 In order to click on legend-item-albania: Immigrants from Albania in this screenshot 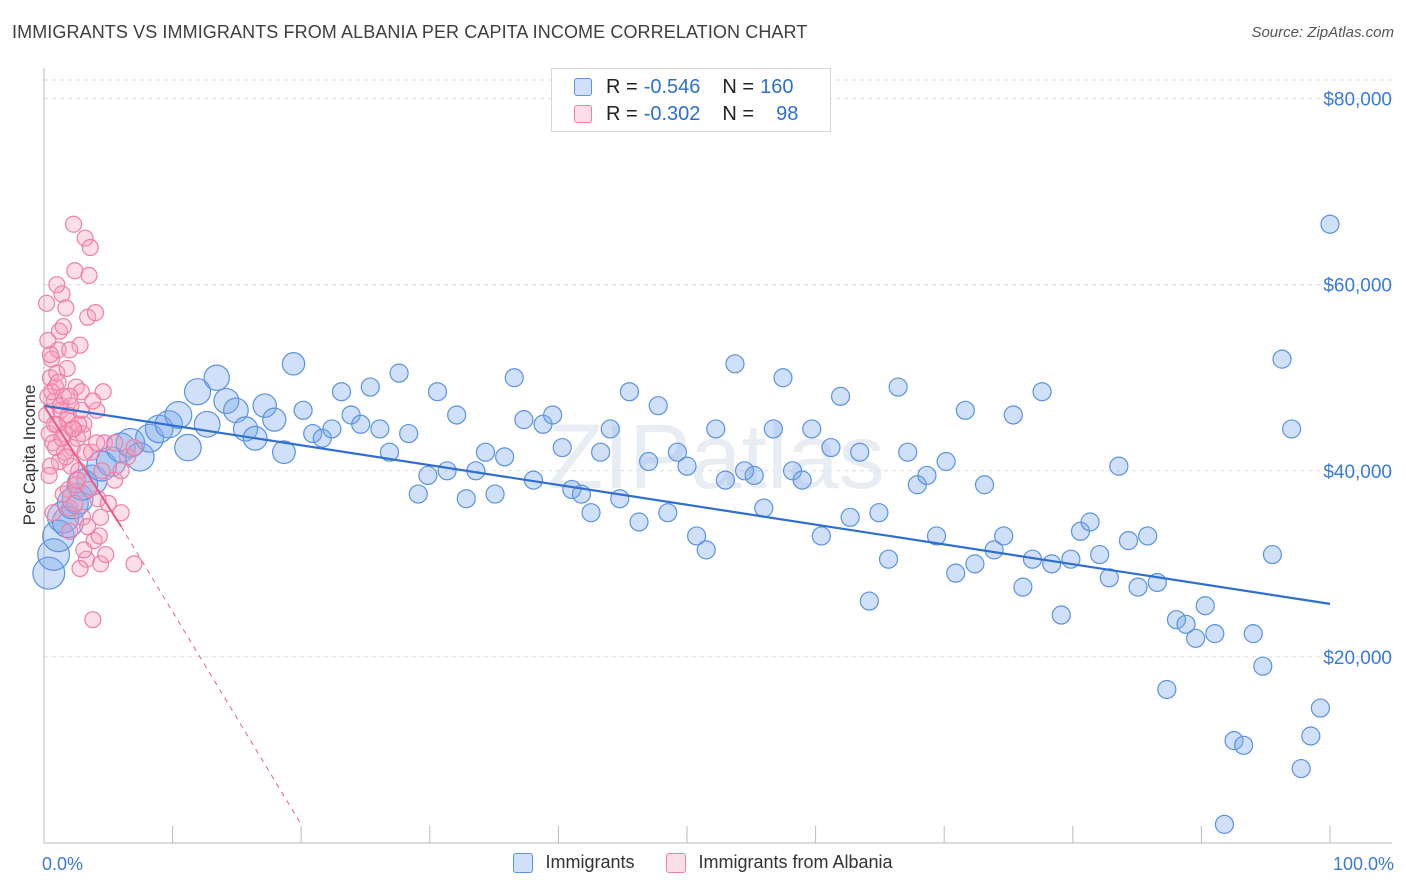, I will do `click(779, 862)`.